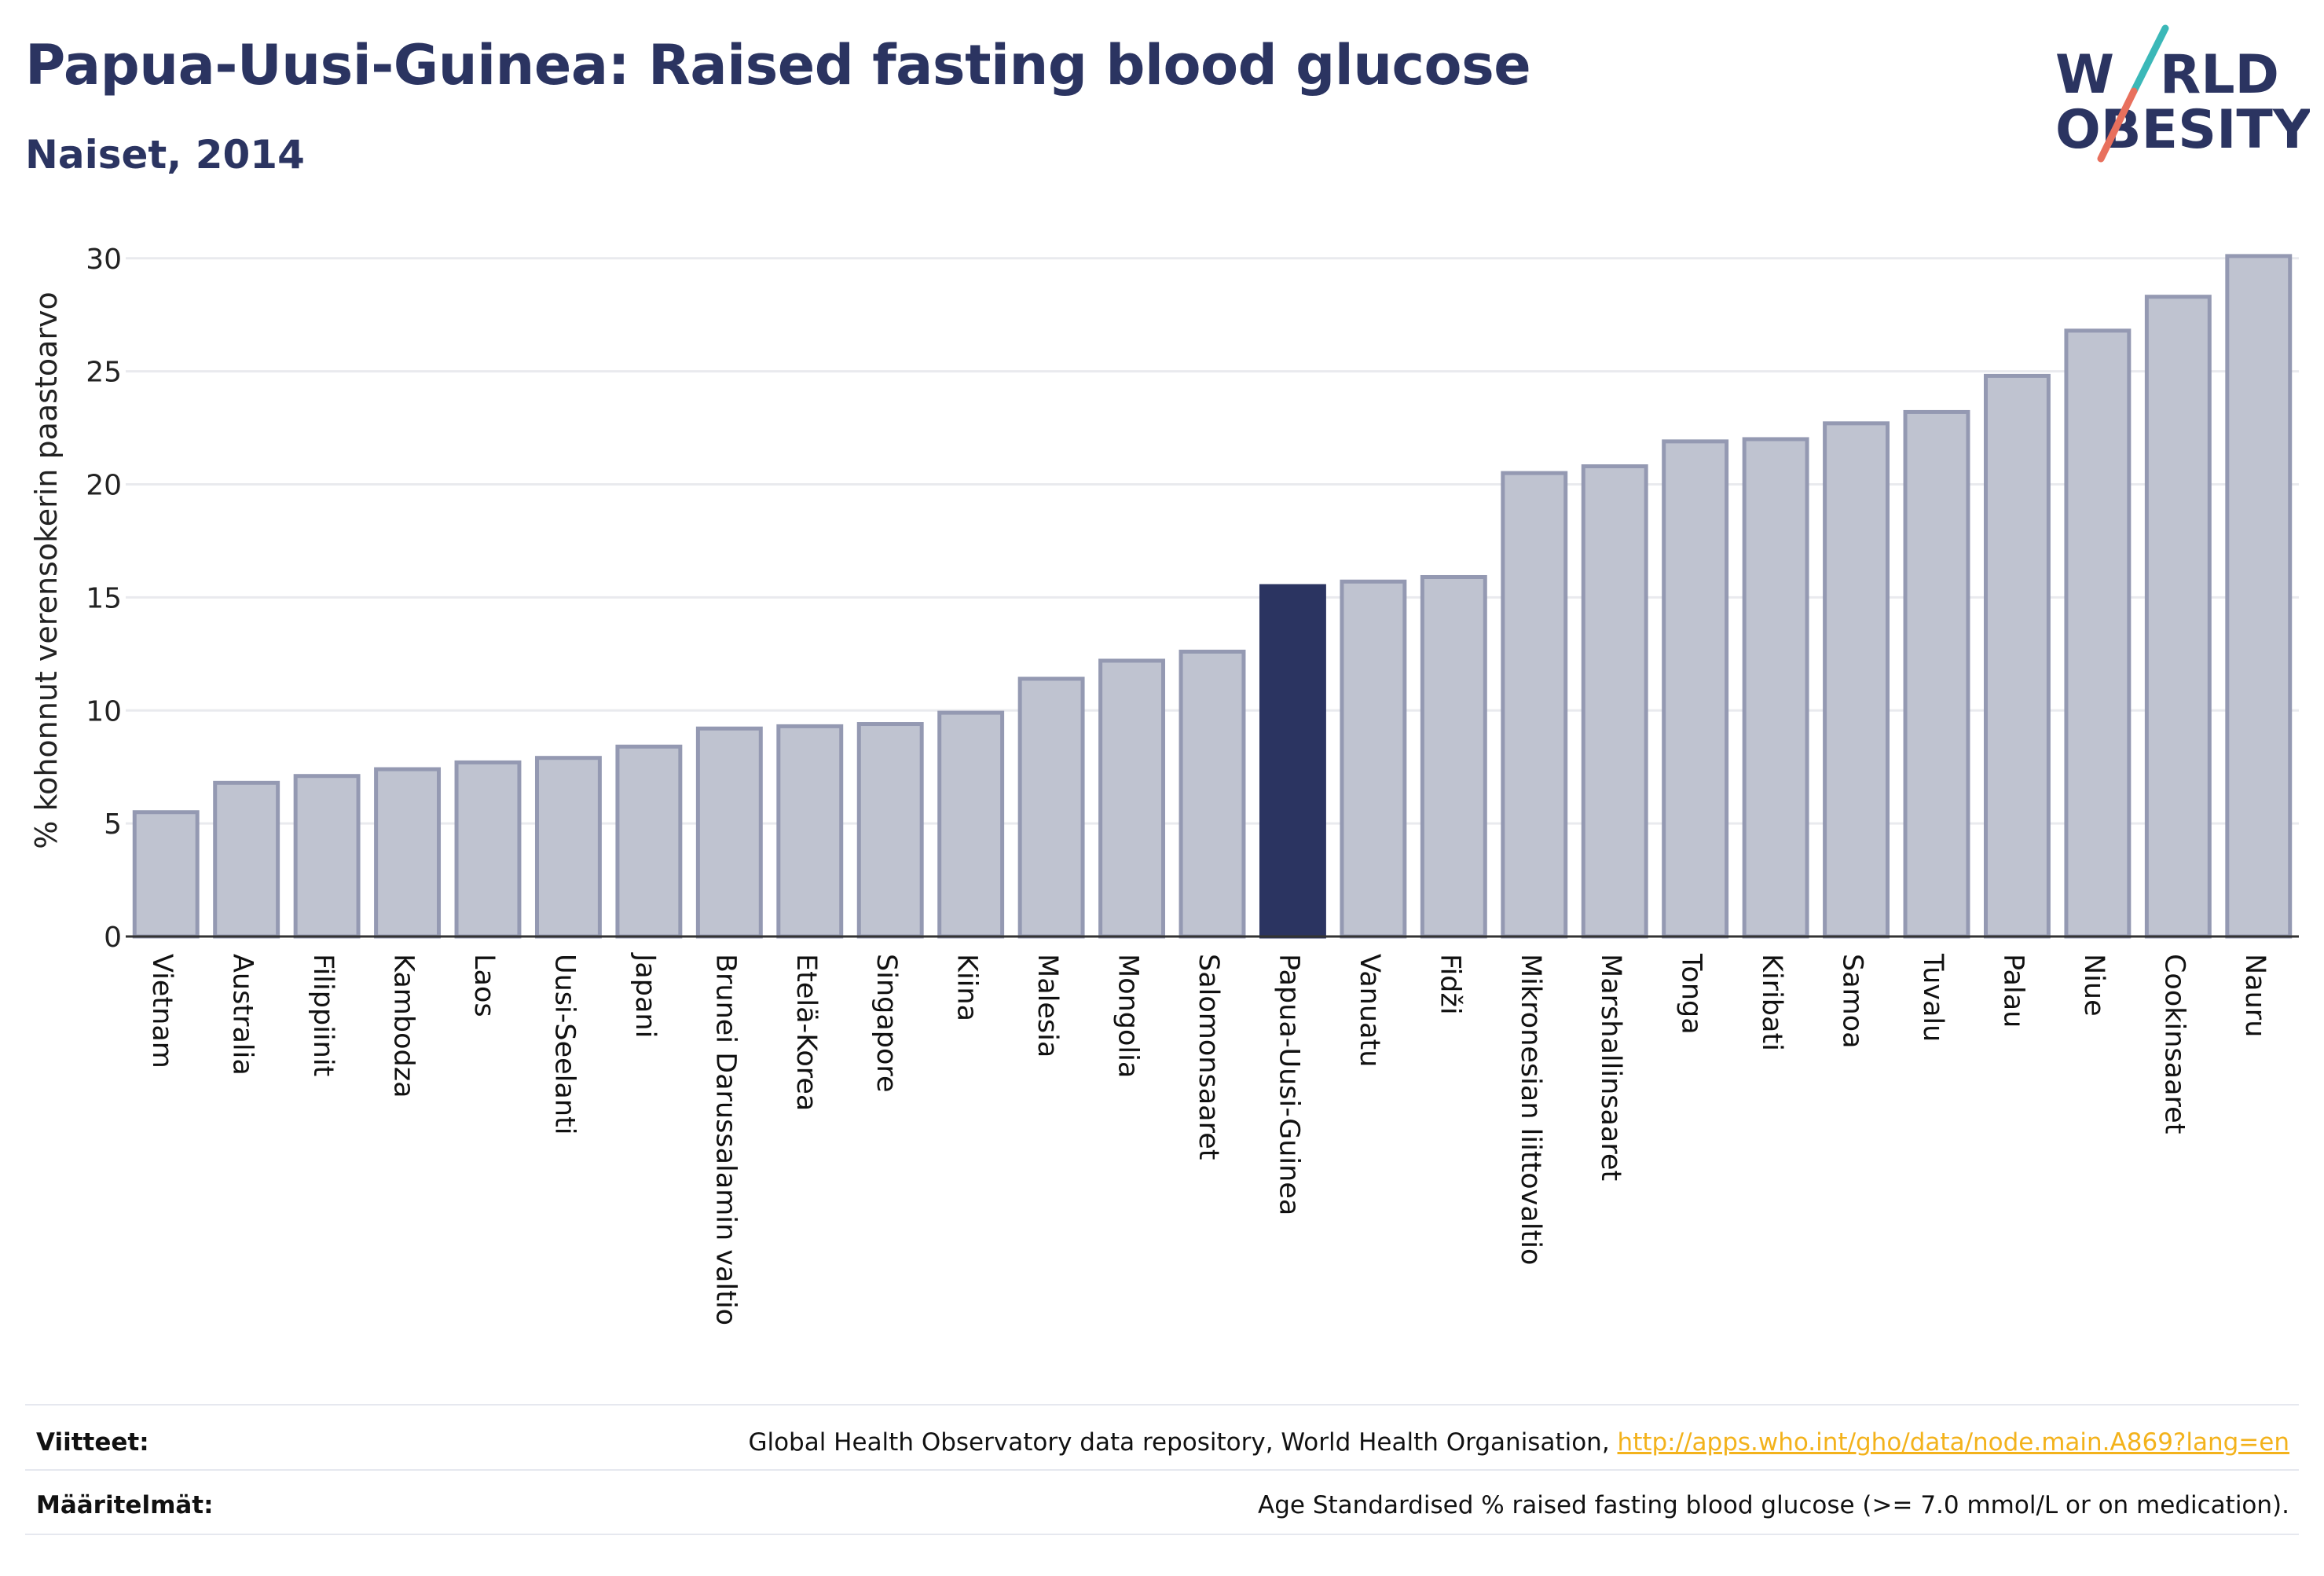  What do you see at coordinates (2013, 991) in the screenshot?
I see `x-tick-label: Palau` at bounding box center [2013, 991].